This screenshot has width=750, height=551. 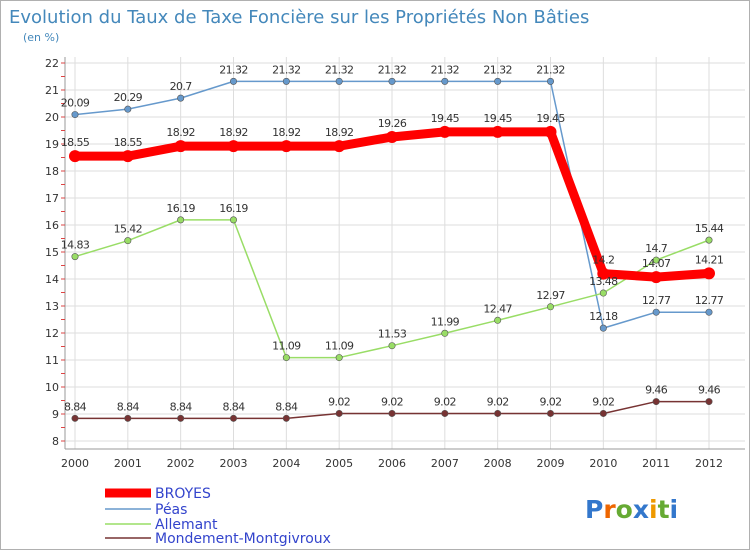 What do you see at coordinates (624, 509) in the screenshot?
I see `logo-letter: o` at bounding box center [624, 509].